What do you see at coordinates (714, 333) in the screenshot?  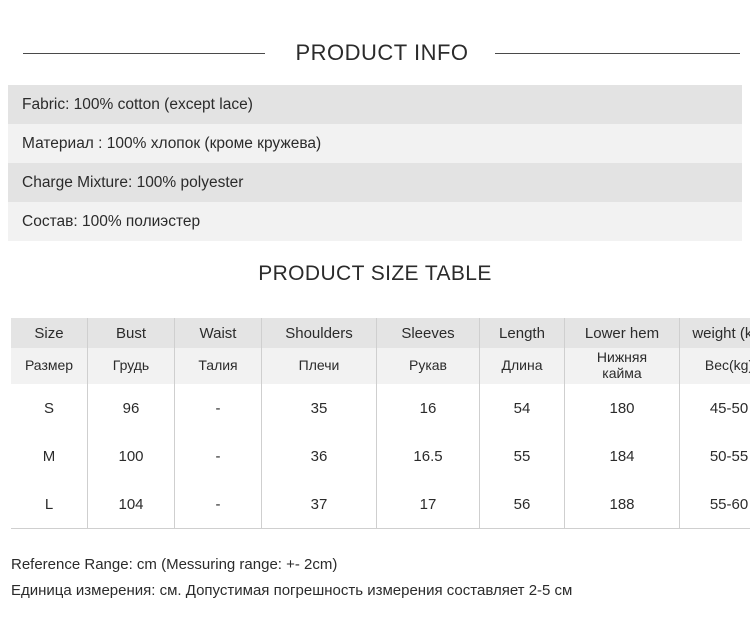 I see `header-weight: weight (kg)` at bounding box center [714, 333].